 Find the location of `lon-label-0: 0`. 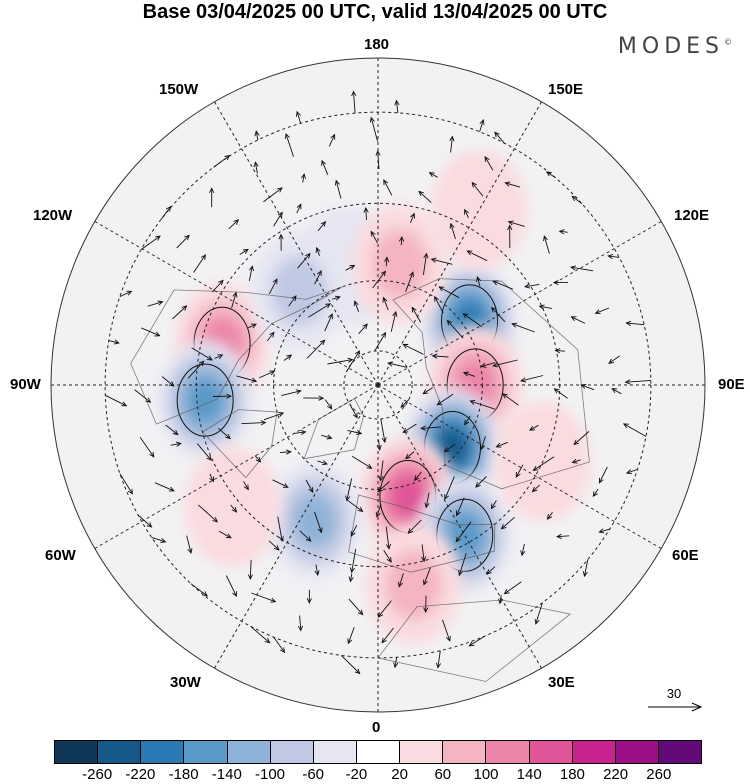

lon-label-0: 0 is located at coordinates (376, 728).